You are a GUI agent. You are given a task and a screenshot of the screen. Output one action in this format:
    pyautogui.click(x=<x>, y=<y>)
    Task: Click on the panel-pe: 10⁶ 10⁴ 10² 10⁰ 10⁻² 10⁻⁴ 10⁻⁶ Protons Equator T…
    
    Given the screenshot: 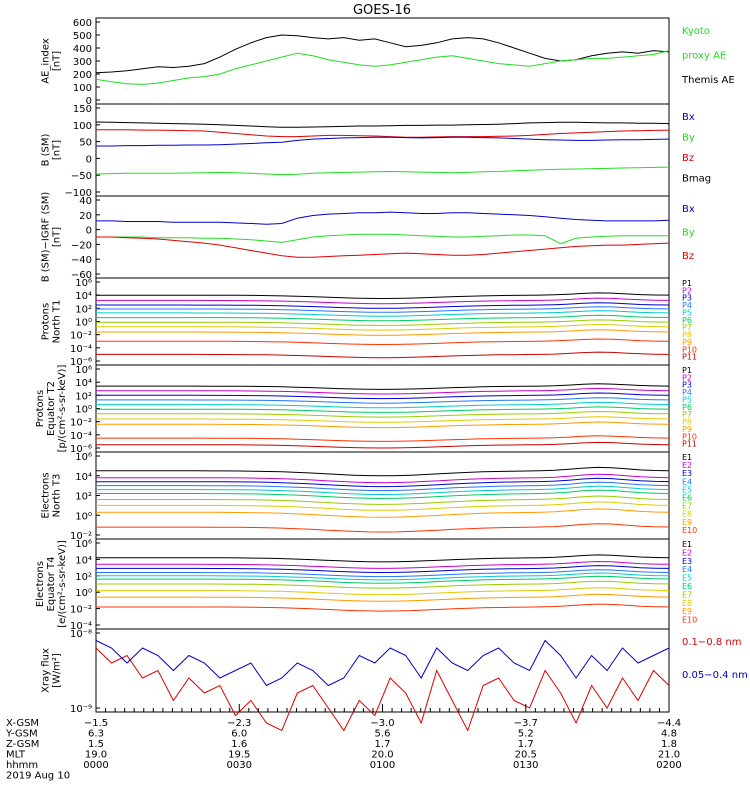 What is the action you would take?
    pyautogui.click(x=366, y=409)
    